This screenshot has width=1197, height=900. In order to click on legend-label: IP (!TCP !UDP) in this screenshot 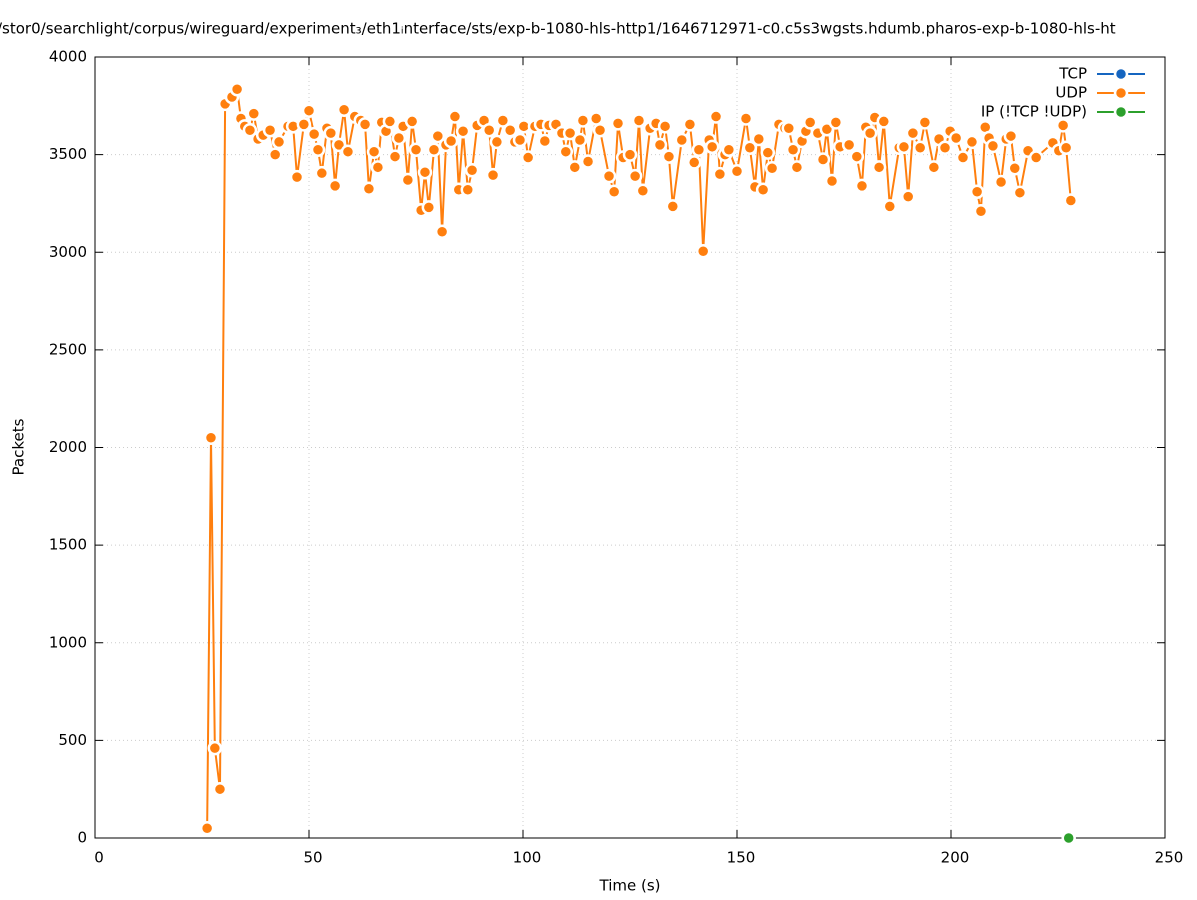, I will do `click(1034, 112)`.